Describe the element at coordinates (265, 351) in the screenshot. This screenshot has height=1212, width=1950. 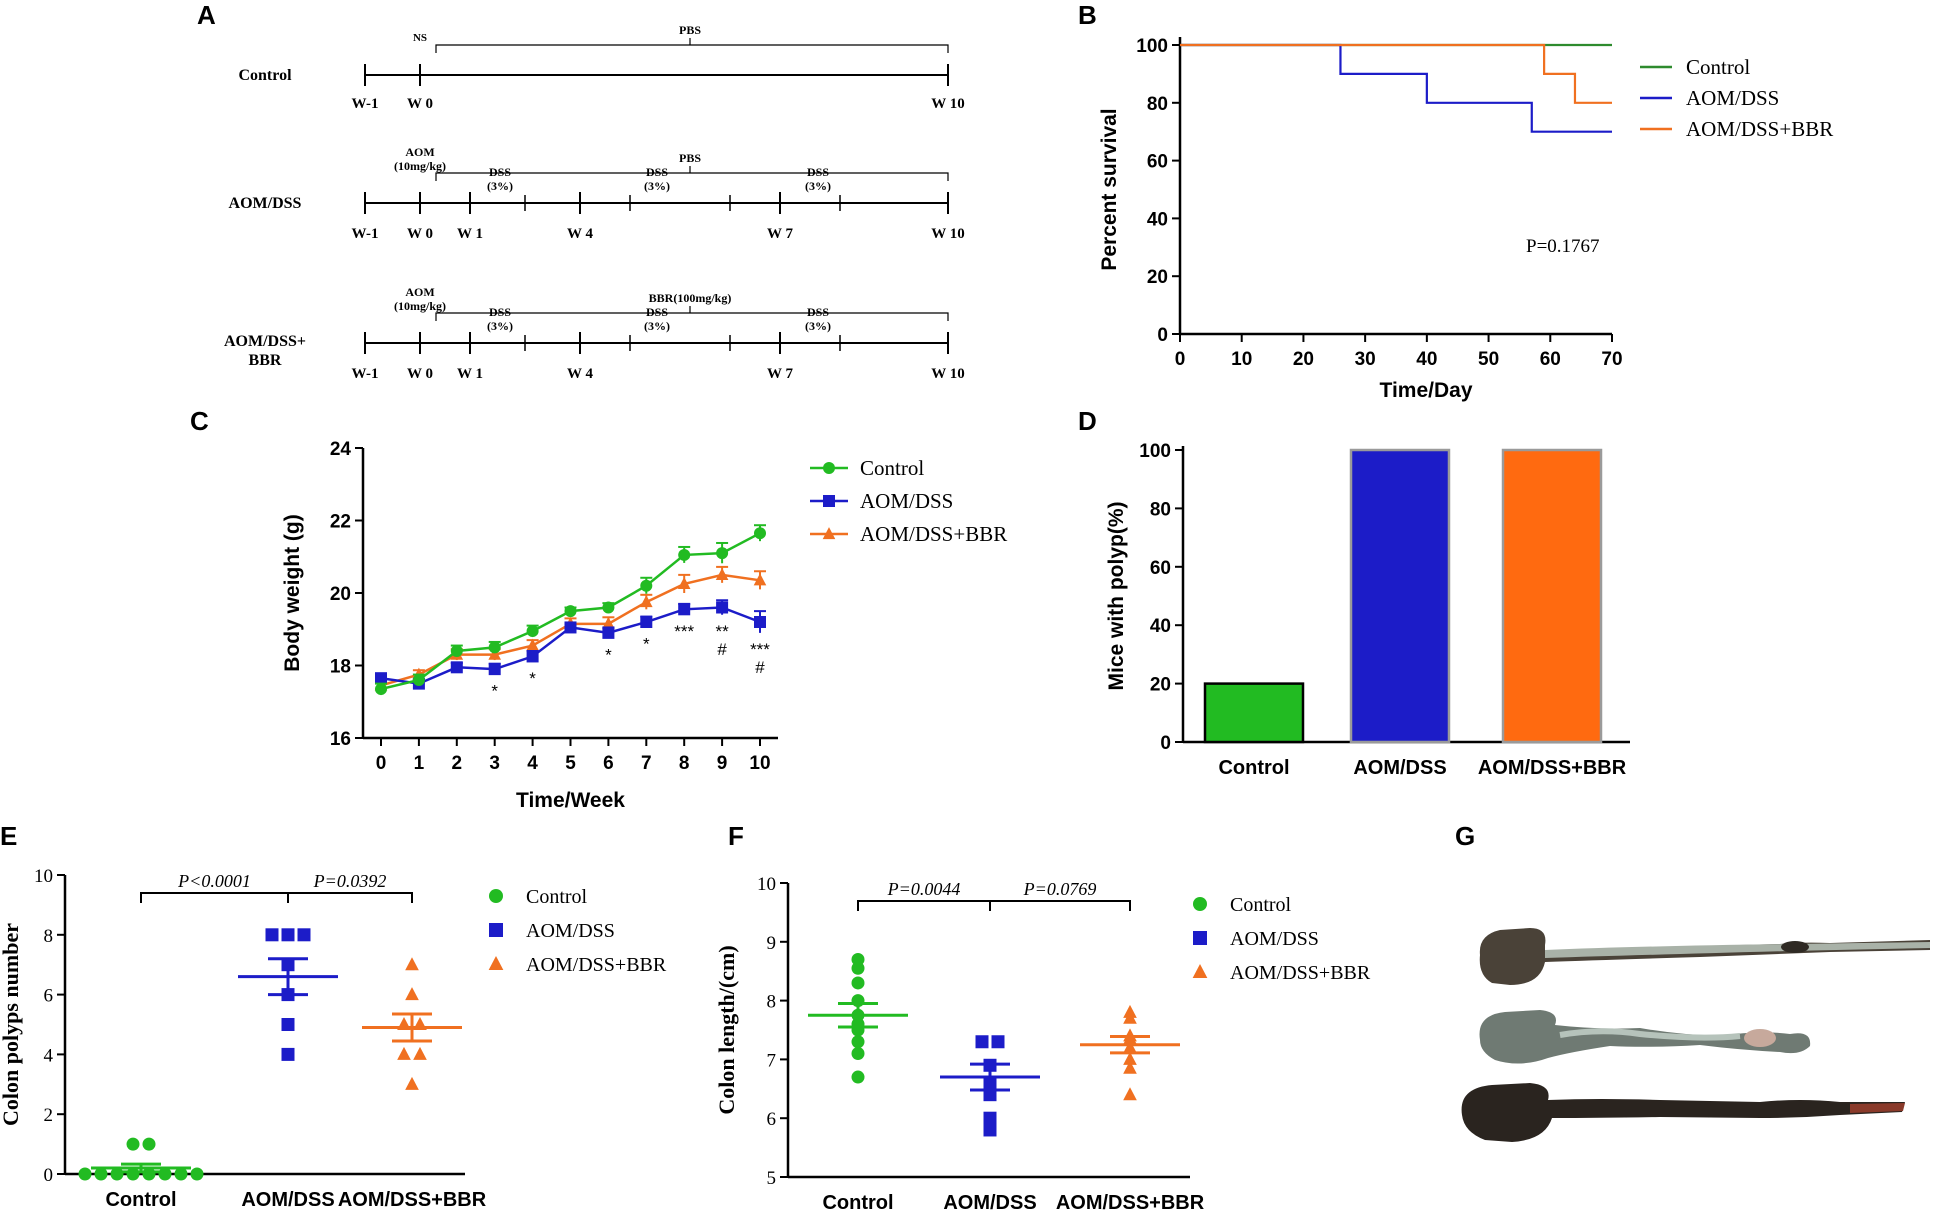
I see `timeline-group-label-aom-dss-bbr: AOM/DSS+ BBR` at that location.